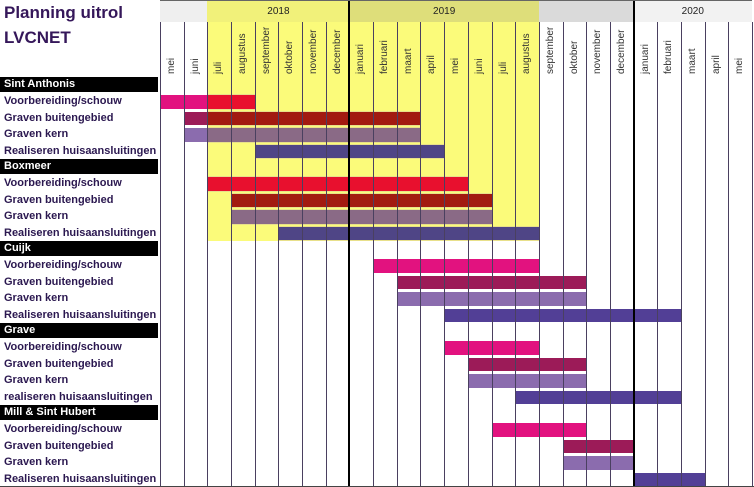 The image size is (754, 487). Describe the element at coordinates (219, 49) in the screenshot. I see `month-label: juli` at that location.